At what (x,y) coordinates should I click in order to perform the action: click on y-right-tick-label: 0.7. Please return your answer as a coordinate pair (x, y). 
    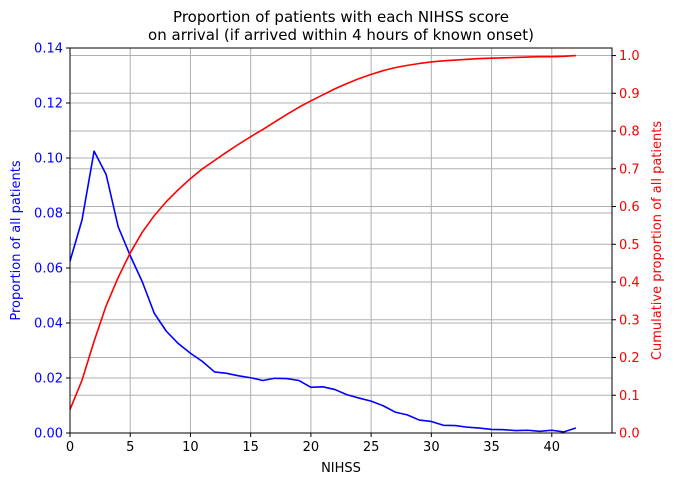
    Looking at the image, I should click on (629, 169).